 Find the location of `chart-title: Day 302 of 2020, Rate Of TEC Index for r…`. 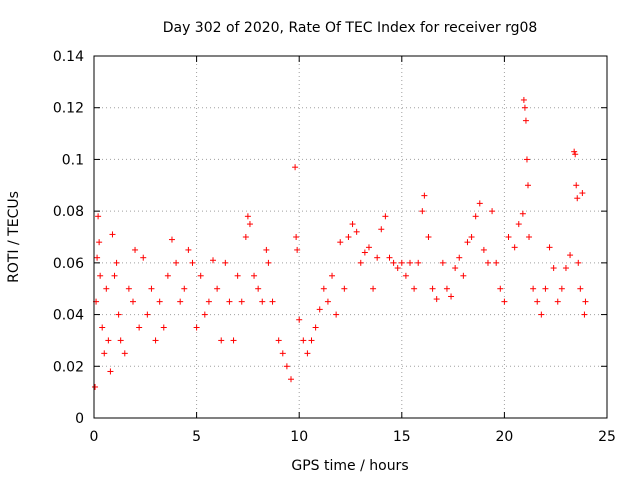

chart-title: Day 302 of 2020, Rate Of TEC Index for r… is located at coordinates (350, 28).